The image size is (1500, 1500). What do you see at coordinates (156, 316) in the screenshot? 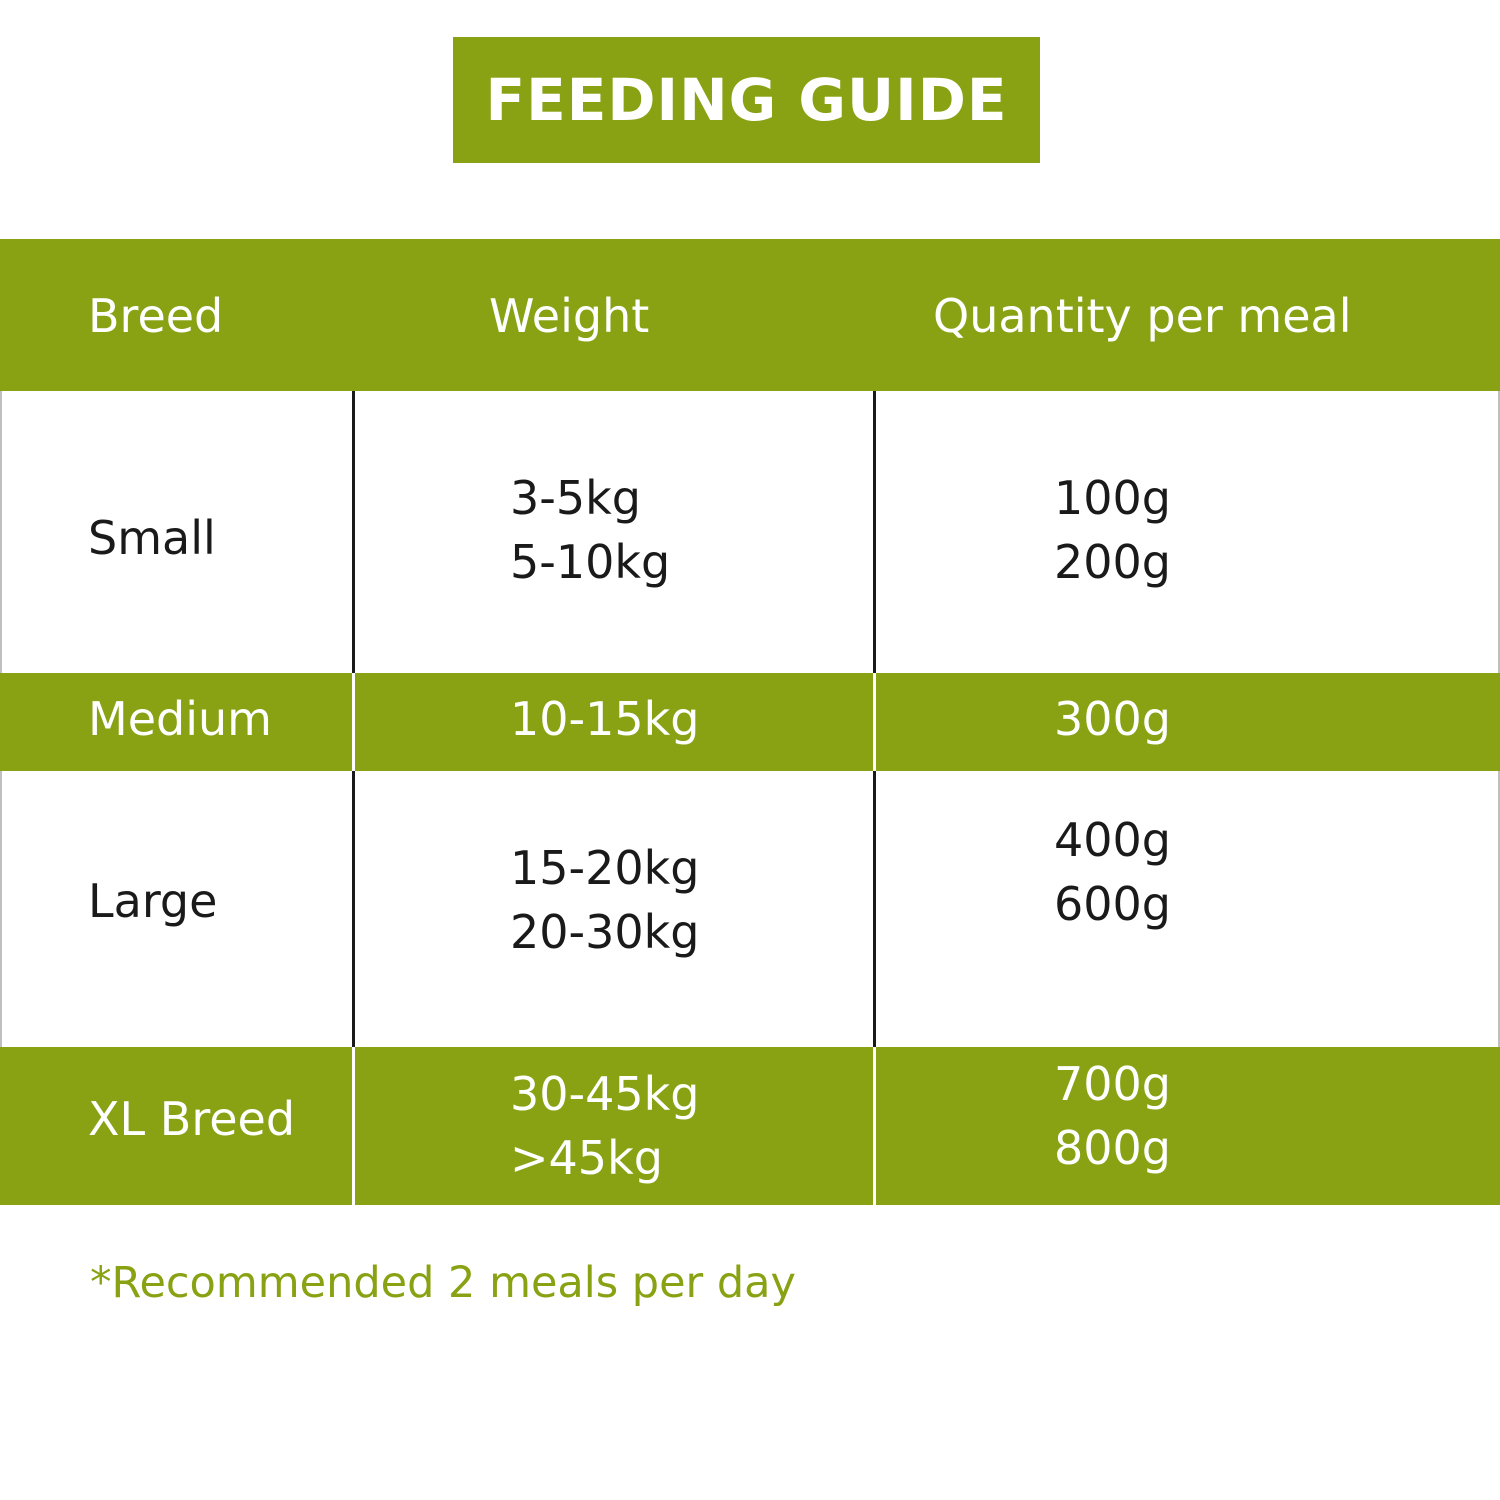
I see `header-breed: Breed` at bounding box center [156, 316].